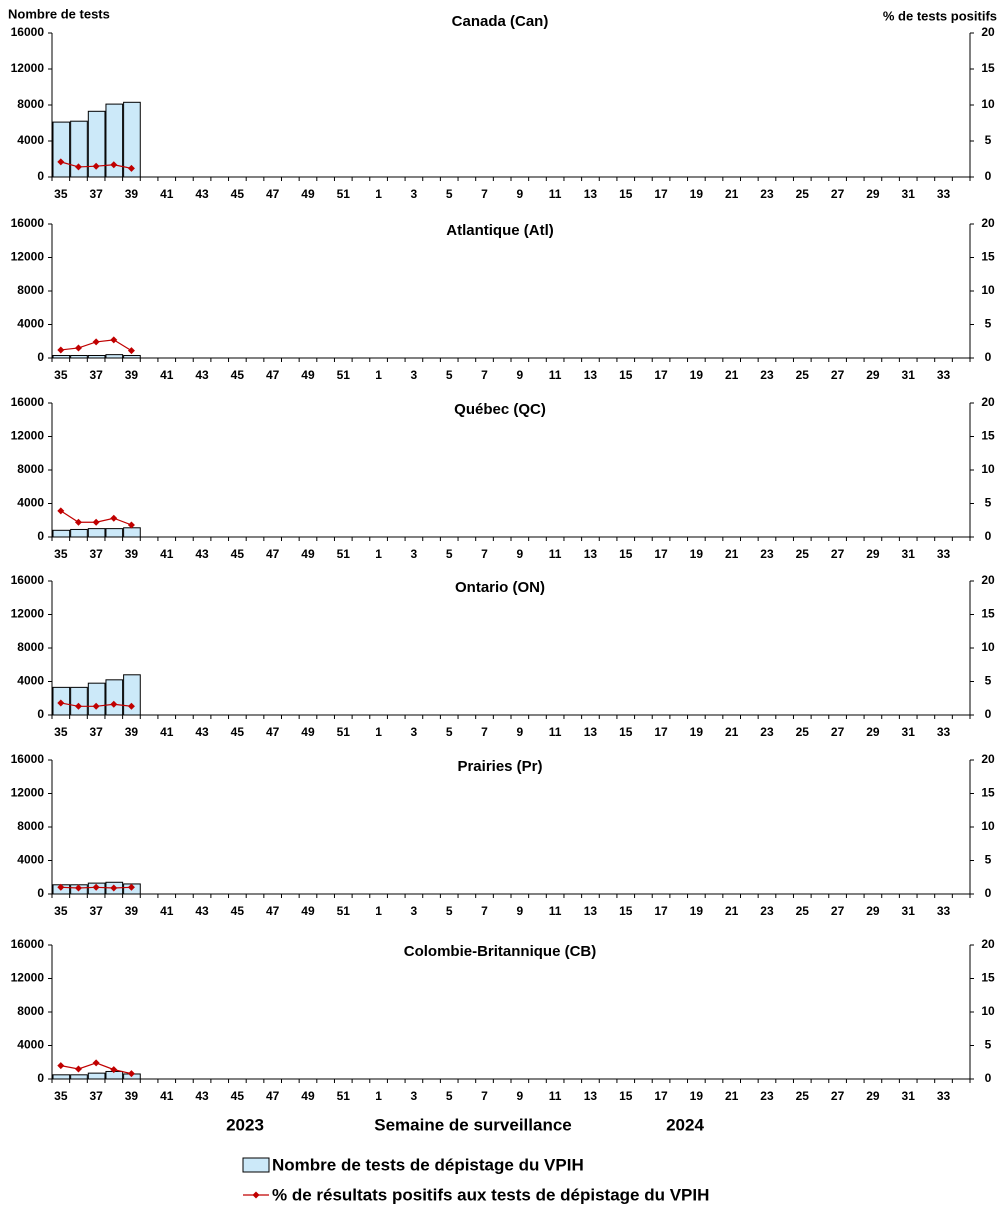 Image resolution: width=1002 pixels, height=1218 pixels. What do you see at coordinates (500, 587) in the screenshot?
I see `chart-title: Ontario (ON)` at bounding box center [500, 587].